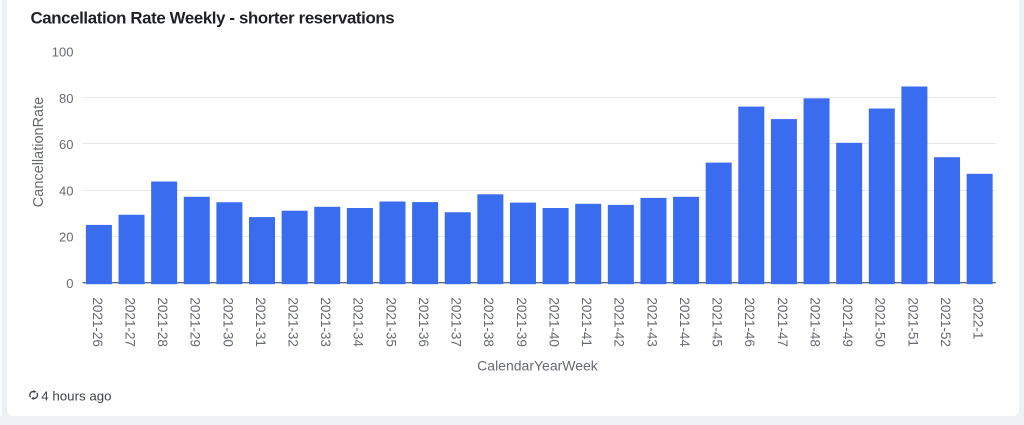 Image resolution: width=1024 pixels, height=425 pixels. Describe the element at coordinates (651, 322) in the screenshot. I see `svg-text: 2021-43` at that location.